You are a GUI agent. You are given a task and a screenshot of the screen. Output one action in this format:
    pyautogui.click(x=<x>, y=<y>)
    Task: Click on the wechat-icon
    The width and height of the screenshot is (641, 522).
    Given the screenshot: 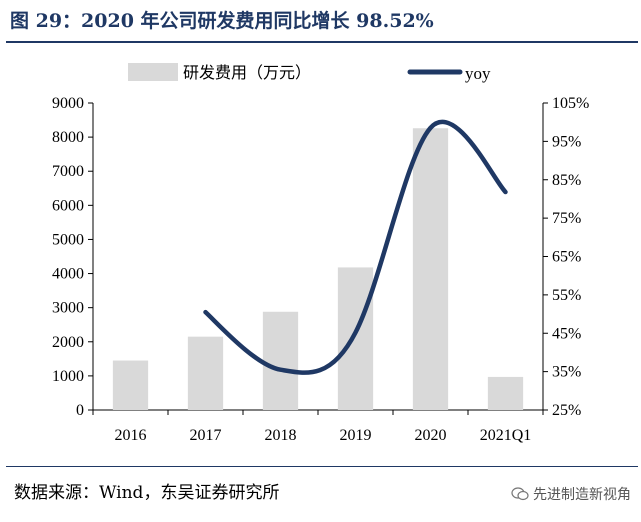 What is the action you would take?
    pyautogui.click(x=520, y=494)
    